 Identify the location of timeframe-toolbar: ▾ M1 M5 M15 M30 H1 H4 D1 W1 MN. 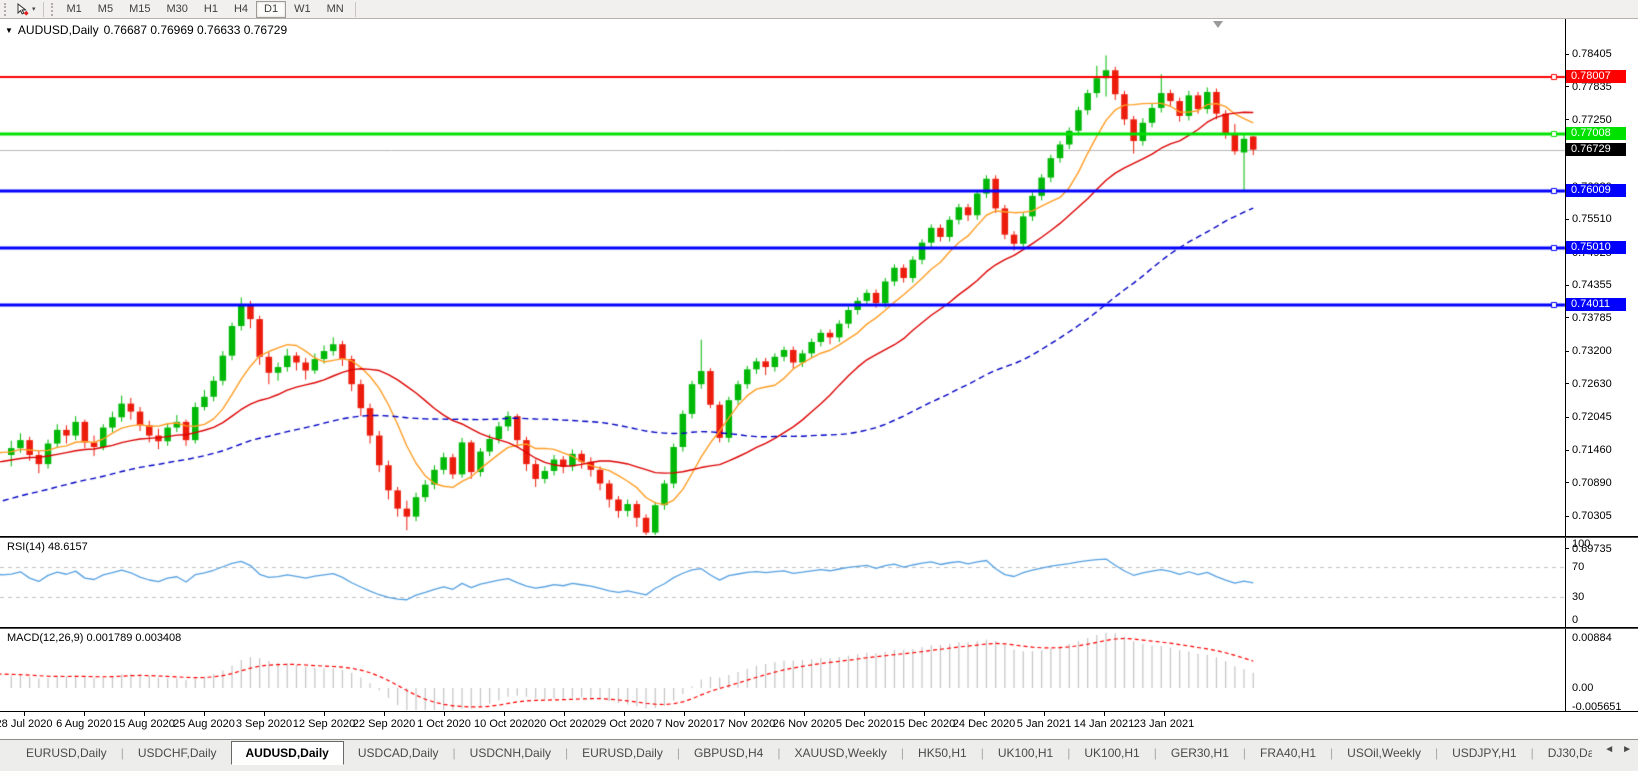
(819, 9).